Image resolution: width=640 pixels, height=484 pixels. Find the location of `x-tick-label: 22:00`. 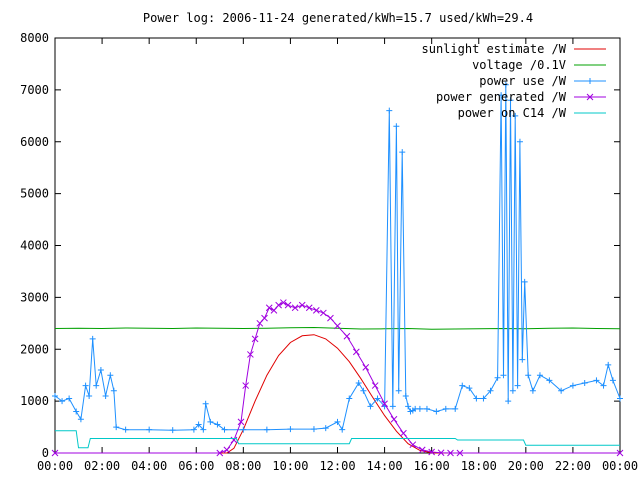

x-tick-label: 22:00 is located at coordinates (573, 466).